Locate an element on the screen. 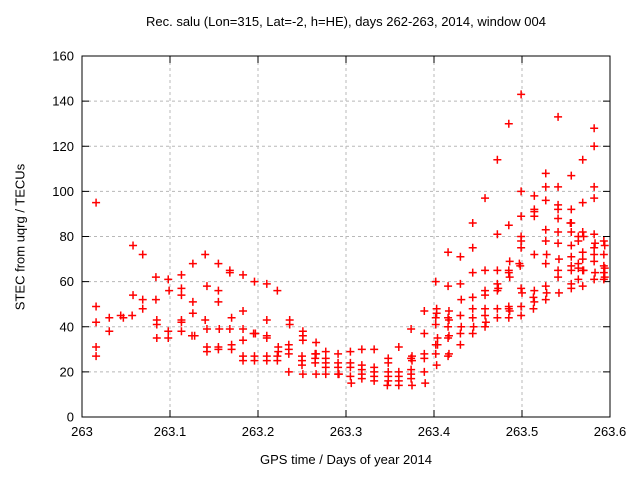 The height and width of the screenshot is (480, 640). x-axis-label: GPS time / Days of year 2014 is located at coordinates (346, 459).